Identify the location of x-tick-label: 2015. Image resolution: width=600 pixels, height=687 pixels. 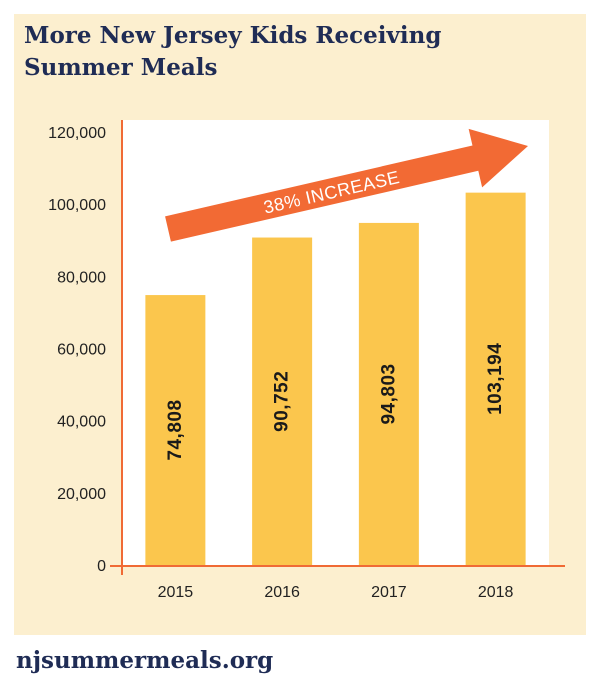
(176, 592).